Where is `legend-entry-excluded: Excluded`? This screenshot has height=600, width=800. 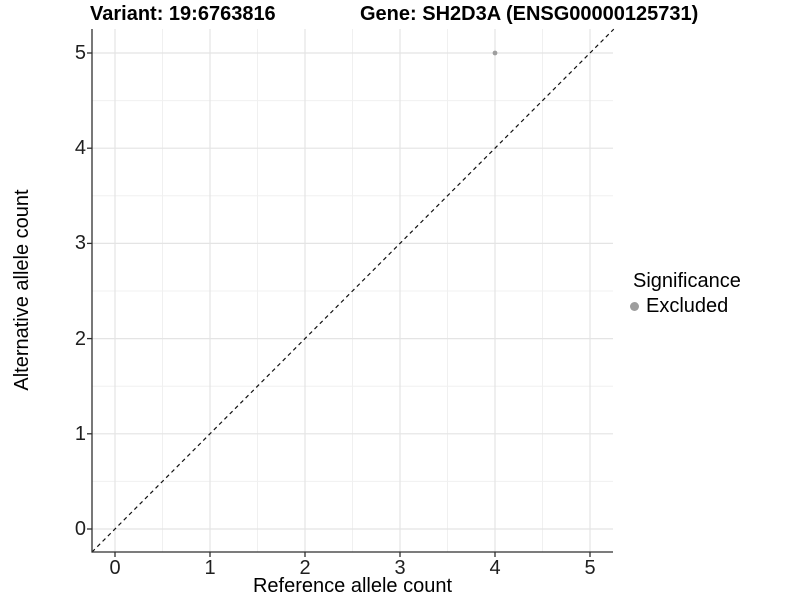
legend-entry-excluded: Excluded is located at coordinates (684, 306).